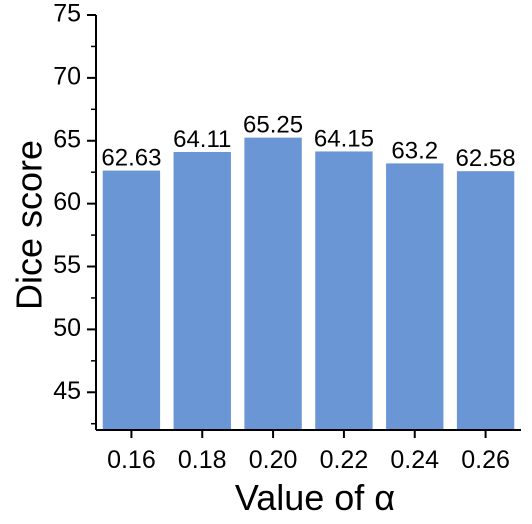  Describe the element at coordinates (273, 283) in the screenshot. I see `bar-0.20` at that location.